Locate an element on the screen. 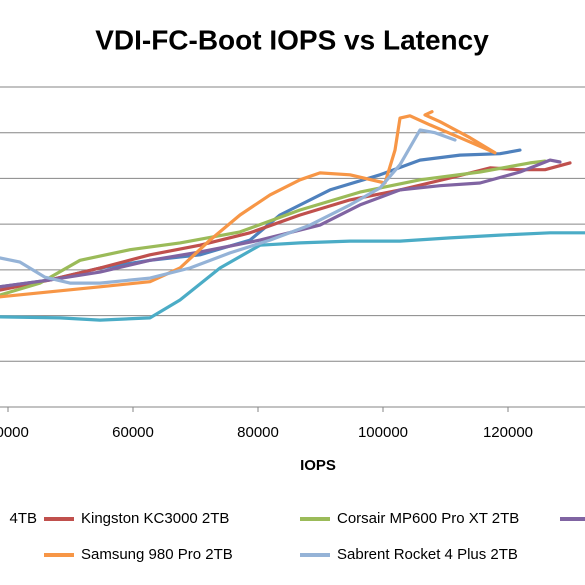  x-tick-label: 120000 is located at coordinates (508, 432).